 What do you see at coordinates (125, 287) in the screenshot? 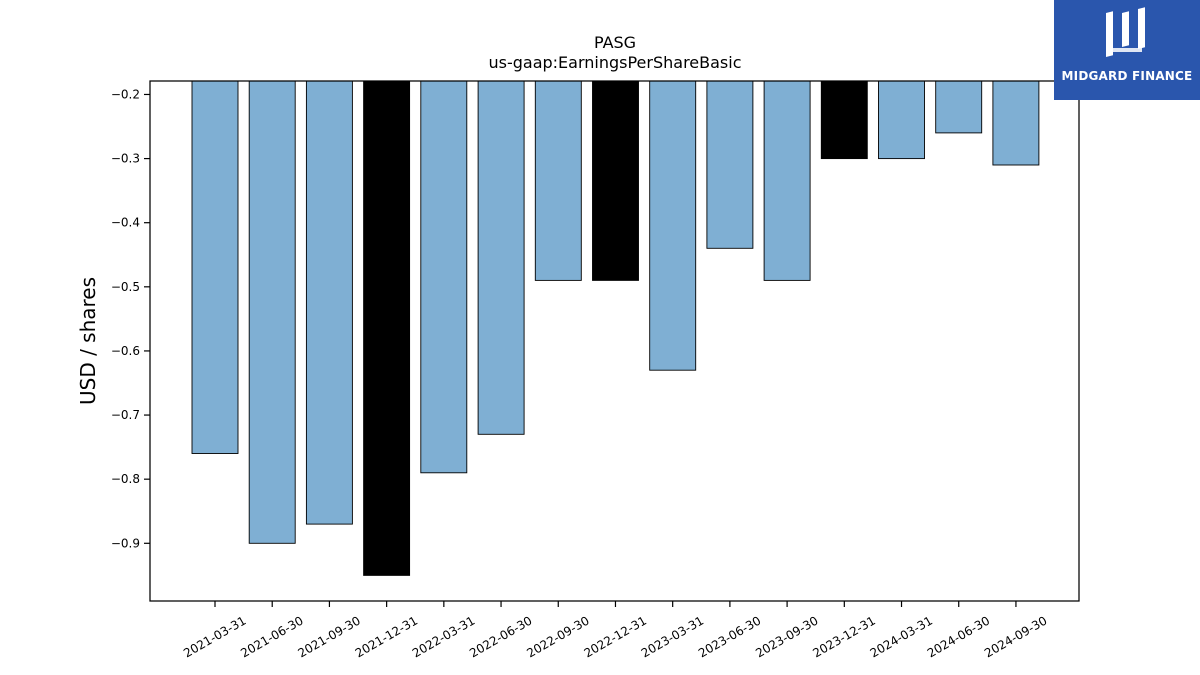
I see `y-tick-label: −0.5` at bounding box center [125, 287].